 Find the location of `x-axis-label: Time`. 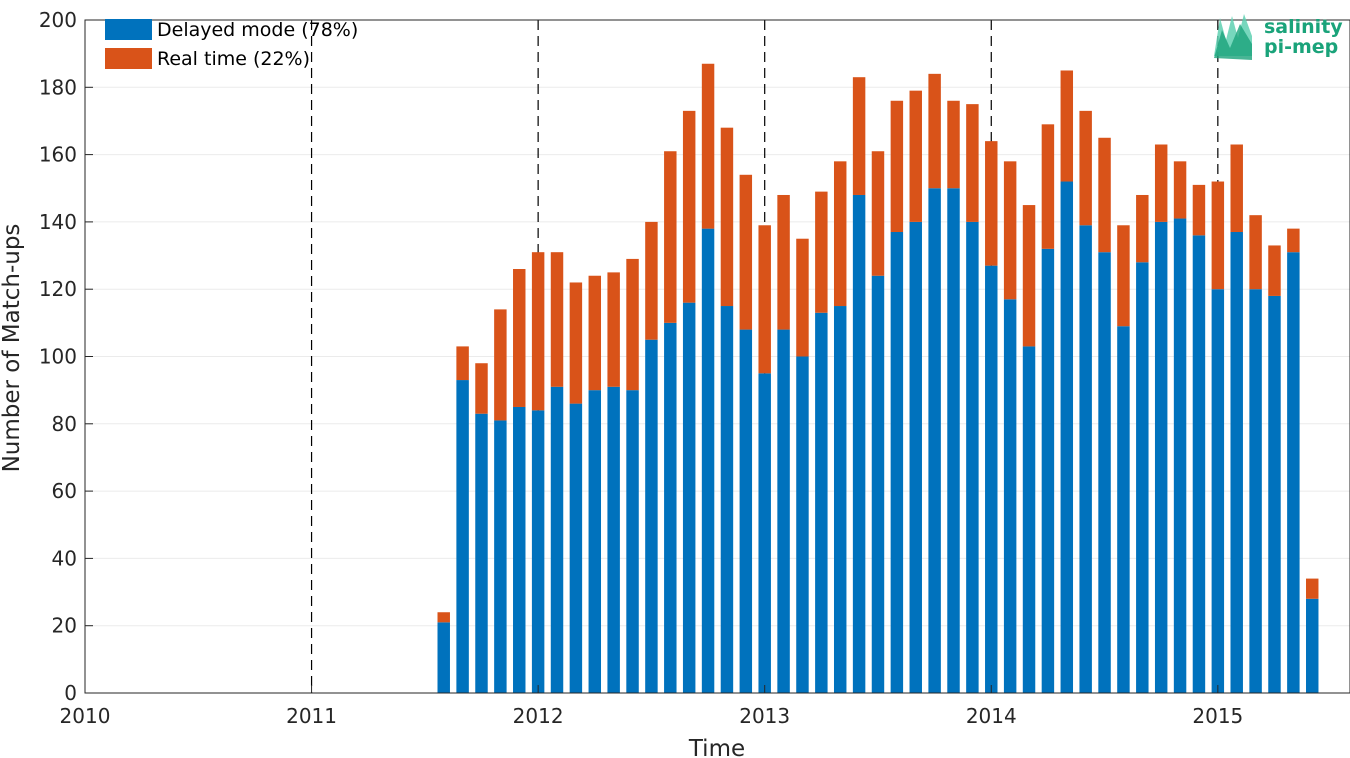

x-axis-label: Time is located at coordinates (716, 747).